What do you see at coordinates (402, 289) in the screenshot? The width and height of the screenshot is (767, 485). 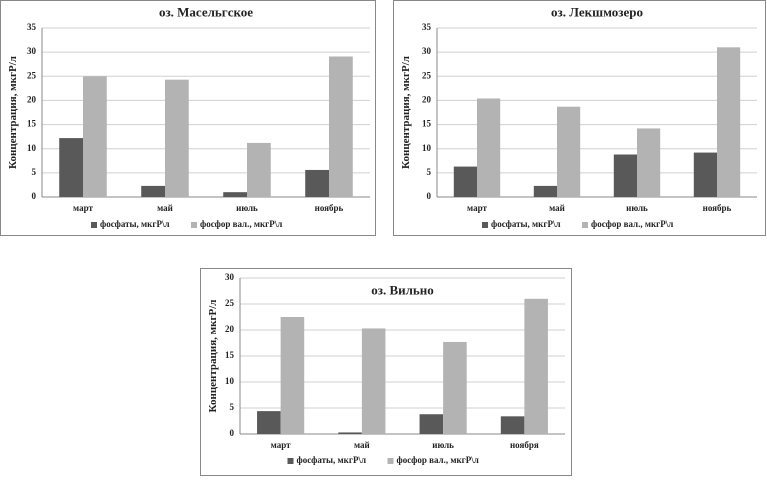 I see `chart-title: оз. Вильно` at bounding box center [402, 289].